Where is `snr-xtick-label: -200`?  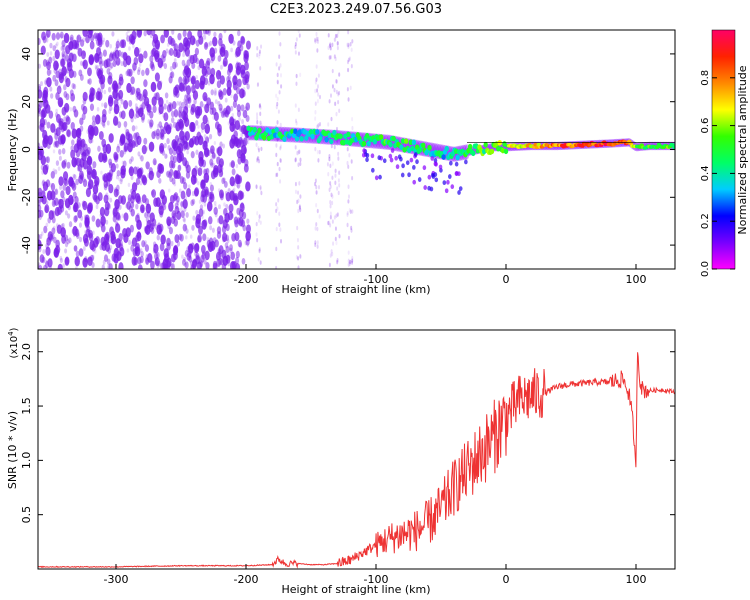
snr-xtick-label: -200 is located at coordinates (246, 579).